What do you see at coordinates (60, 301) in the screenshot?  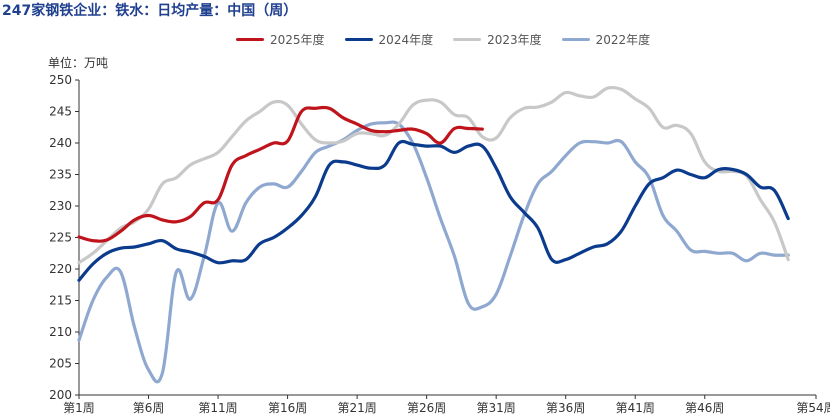 I see `y-tick-label: 215` at bounding box center [60, 301].